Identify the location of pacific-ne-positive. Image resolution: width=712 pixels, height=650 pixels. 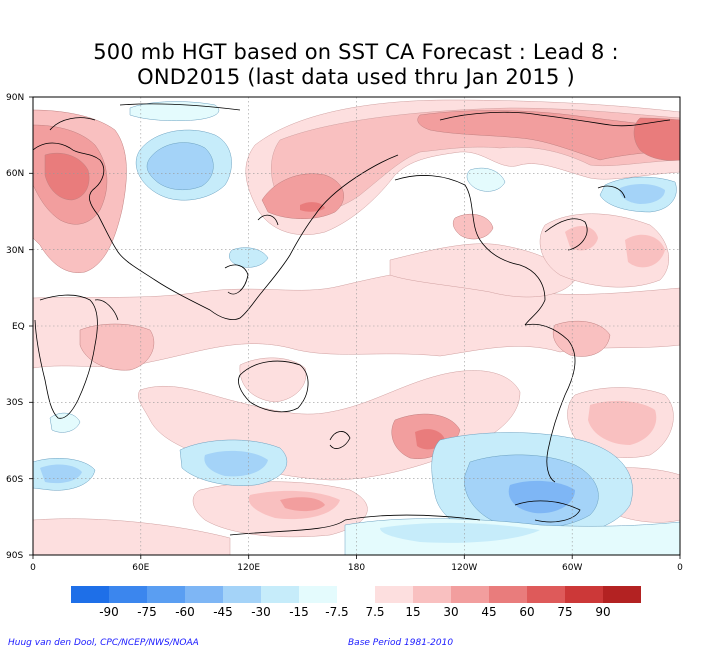
(473, 226).